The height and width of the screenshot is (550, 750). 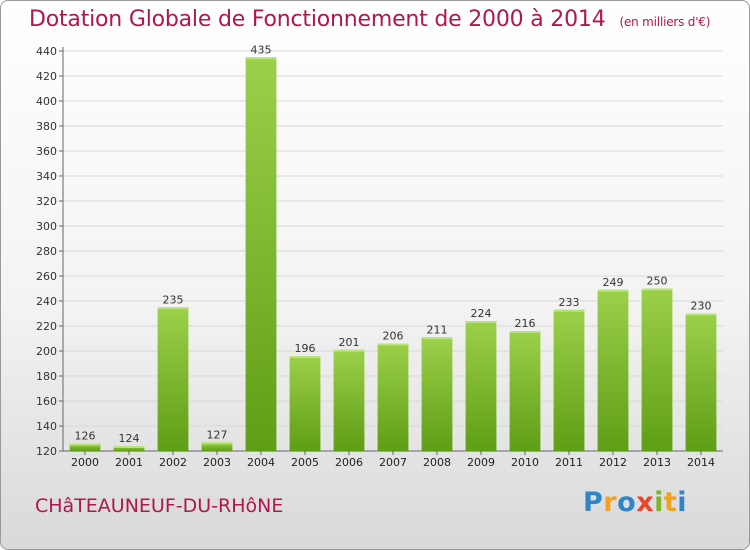 What do you see at coordinates (46, 376) in the screenshot?
I see `y-tick-label: 180` at bounding box center [46, 376].